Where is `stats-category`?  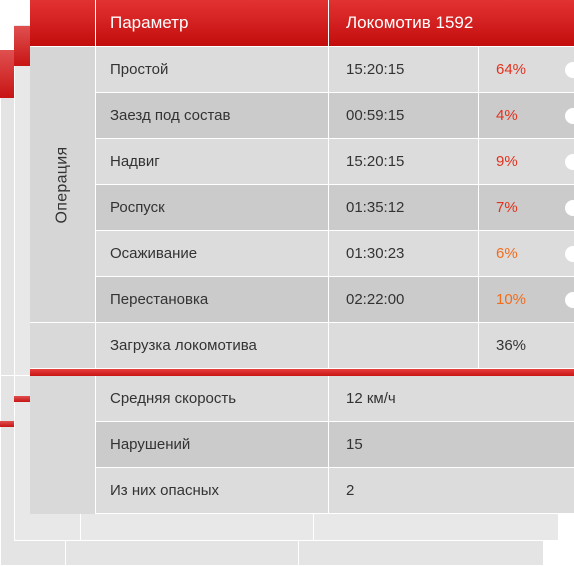
stats-category is located at coordinates (63, 445).